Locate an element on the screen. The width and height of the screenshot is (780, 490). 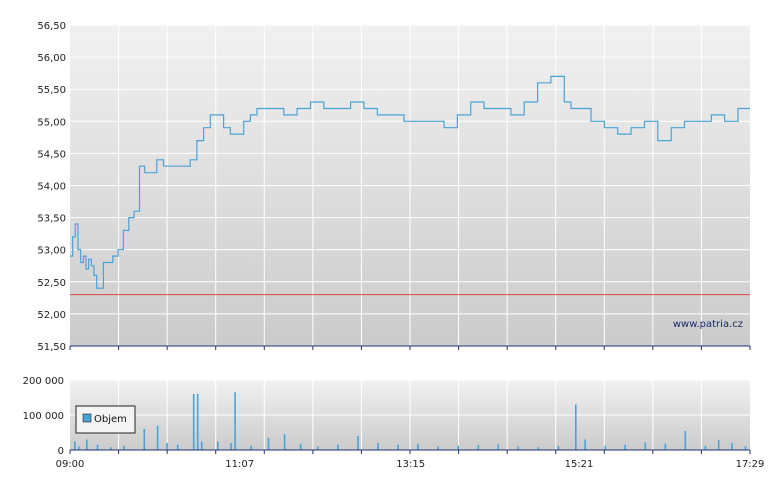
volume-x-tick-label: 11:07 is located at coordinates (239, 464).